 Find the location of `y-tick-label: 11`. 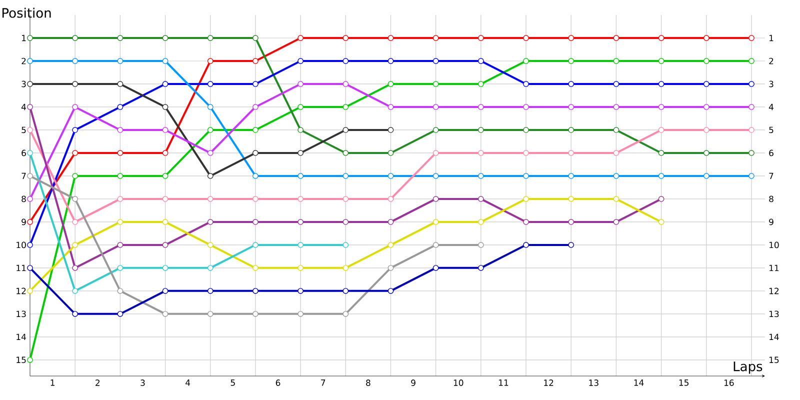

y-tick-label: 11 is located at coordinates (21, 268).